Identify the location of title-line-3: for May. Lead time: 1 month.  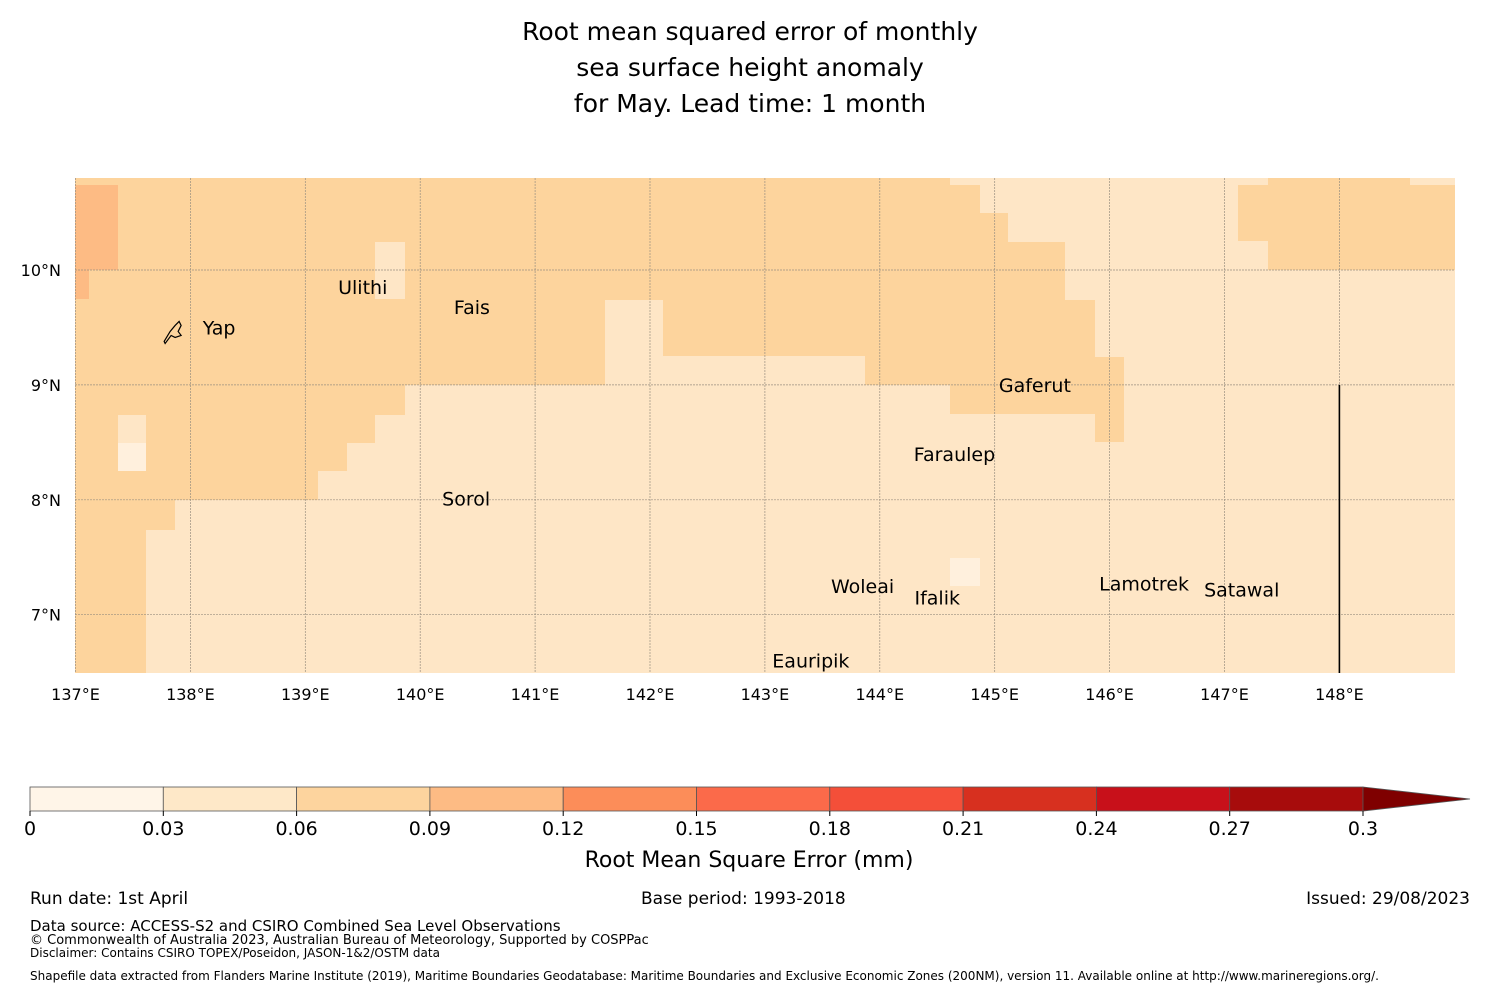
(750, 103).